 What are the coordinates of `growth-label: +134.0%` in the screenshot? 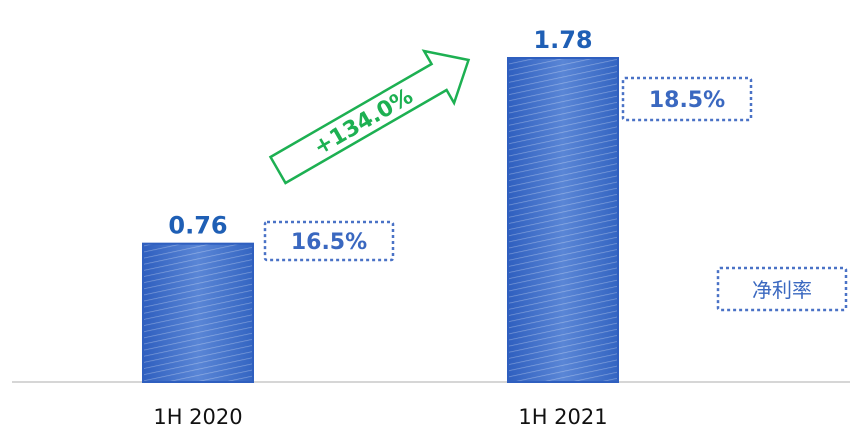 It's located at (364, 122).